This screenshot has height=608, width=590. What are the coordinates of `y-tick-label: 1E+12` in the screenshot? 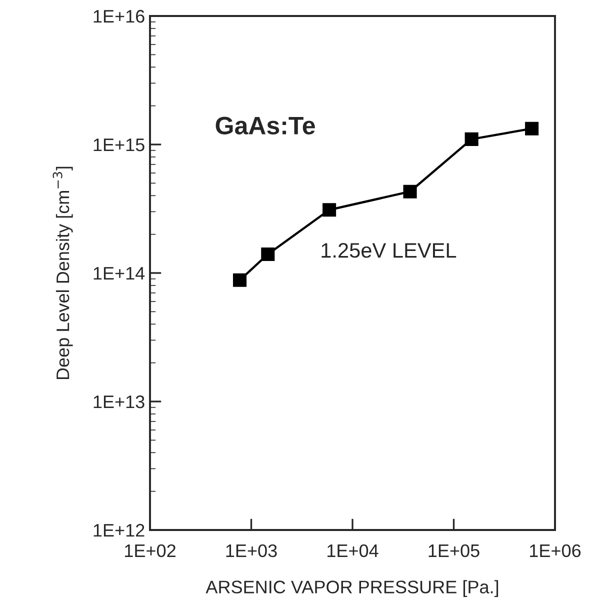 It's located at (119, 530).